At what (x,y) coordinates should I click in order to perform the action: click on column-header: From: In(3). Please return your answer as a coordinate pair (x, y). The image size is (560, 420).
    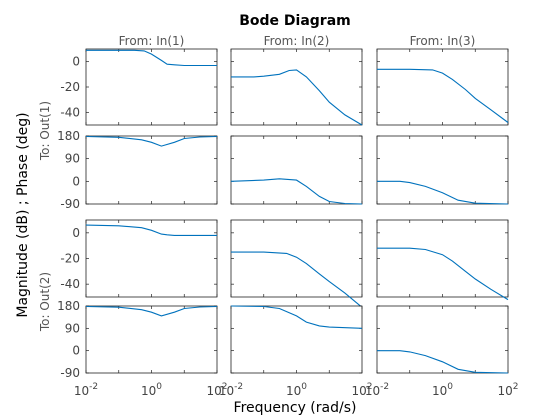
    Looking at the image, I should click on (443, 41).